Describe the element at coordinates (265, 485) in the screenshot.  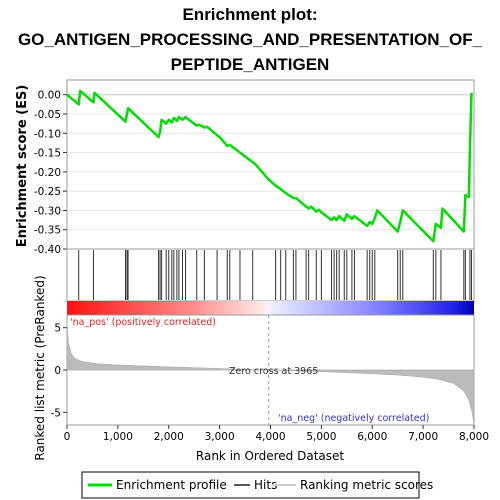
I see `legend-hits-label: Hits` at that location.